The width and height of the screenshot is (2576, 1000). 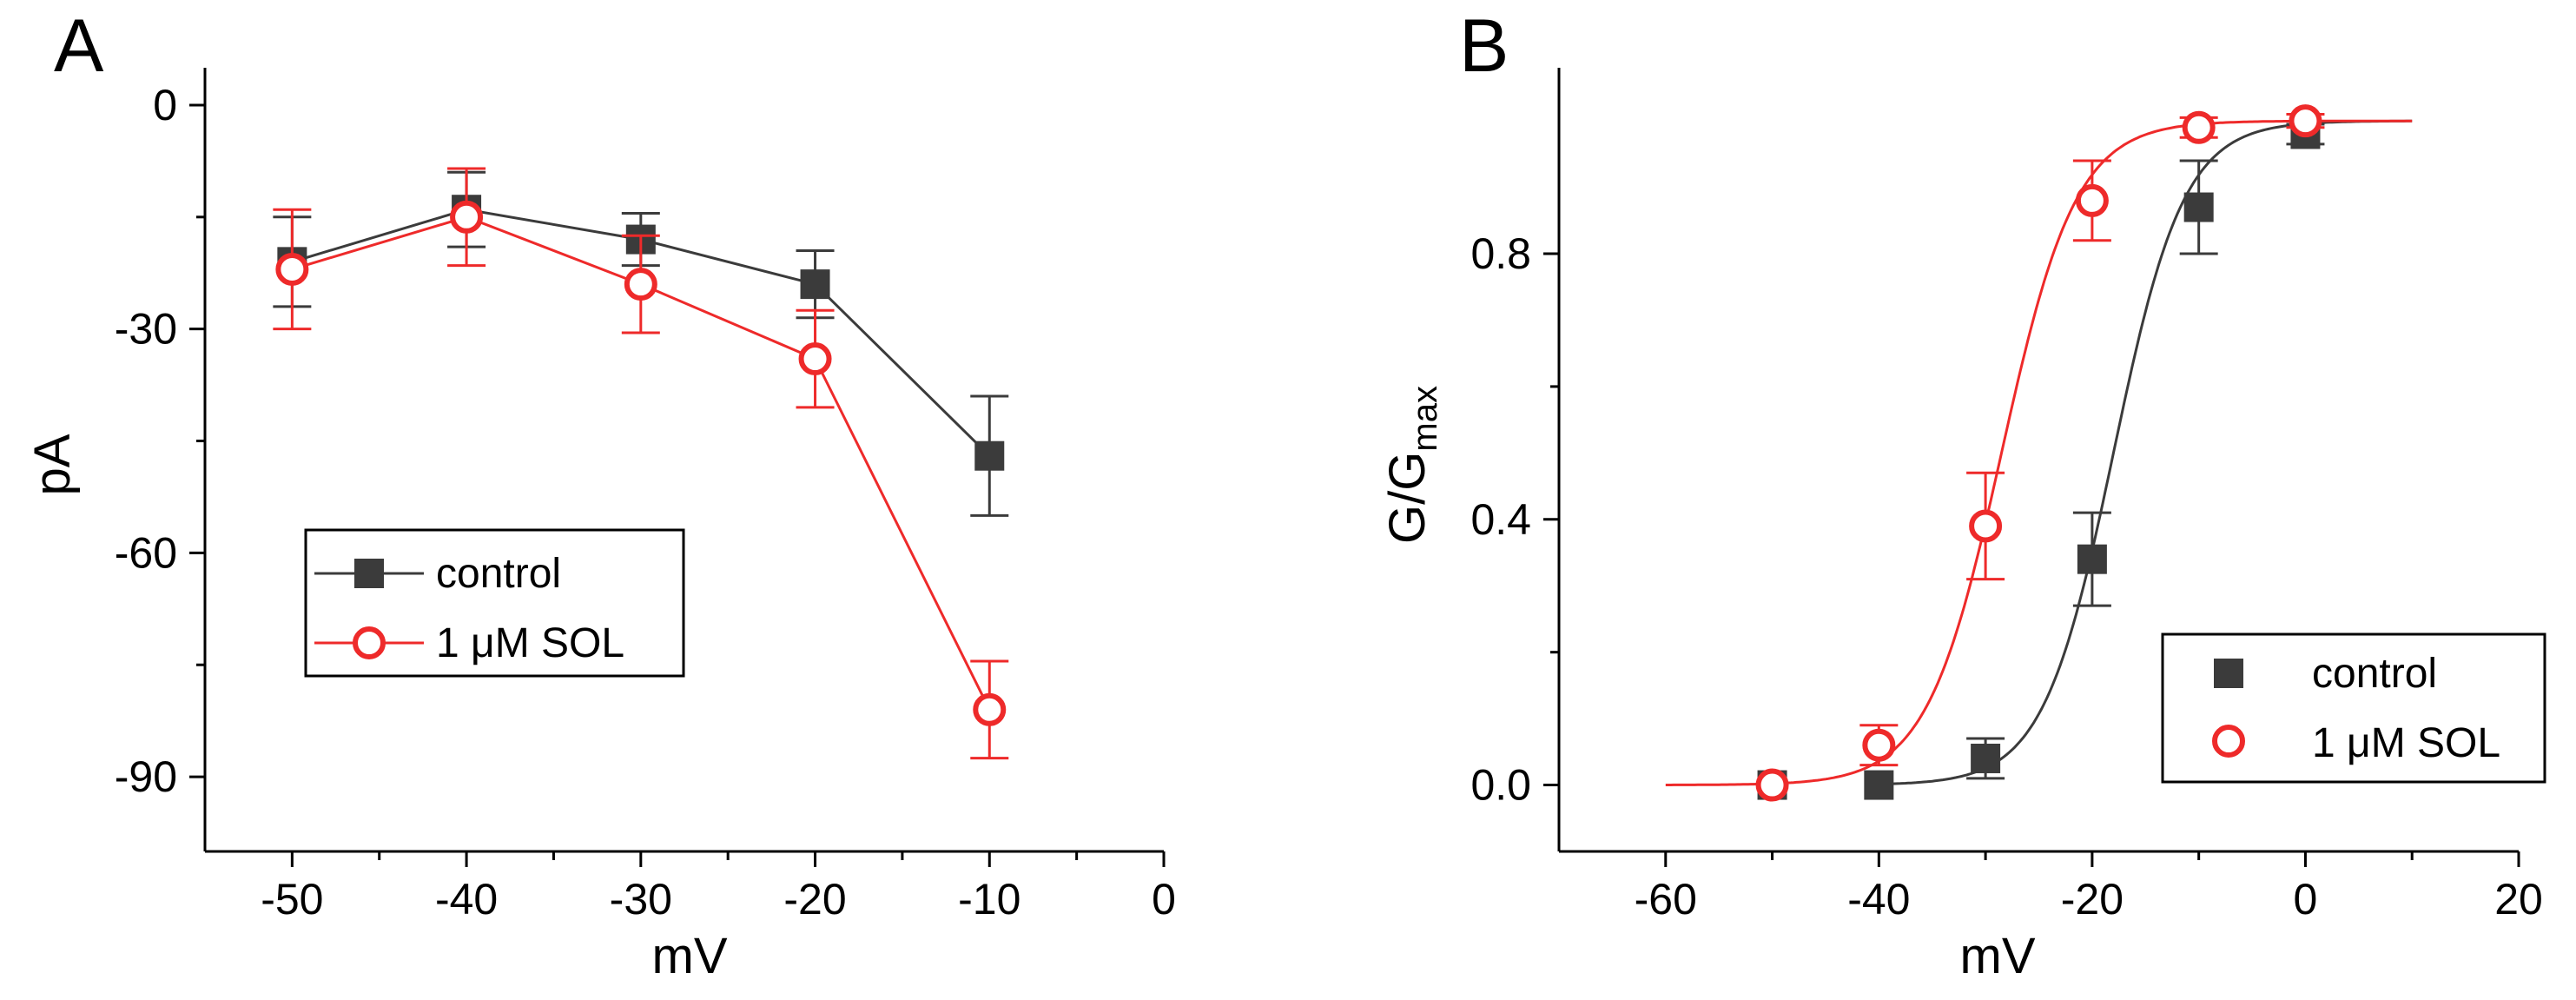 I want to click on legend-a-control-marker, so click(x=369, y=573).